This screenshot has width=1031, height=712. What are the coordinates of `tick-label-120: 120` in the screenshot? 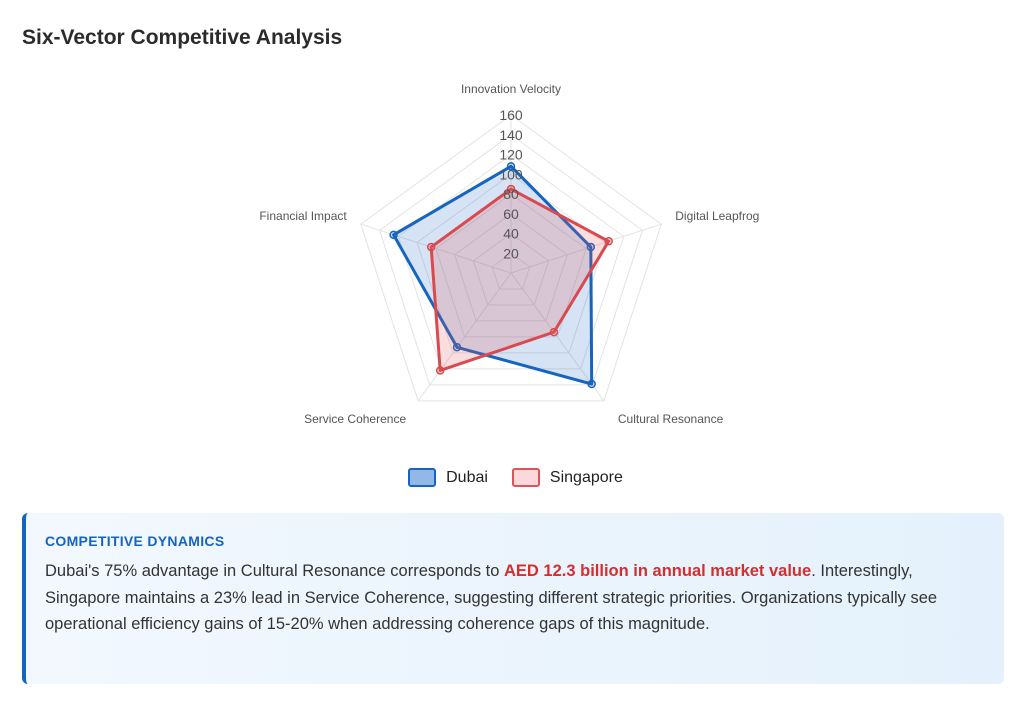 It's located at (511, 155).